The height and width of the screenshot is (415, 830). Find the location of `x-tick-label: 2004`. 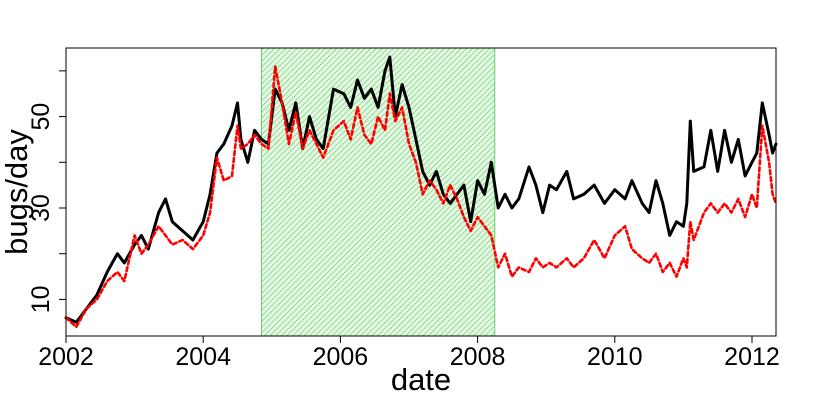

x-tick-label: 2004 is located at coordinates (203, 357).